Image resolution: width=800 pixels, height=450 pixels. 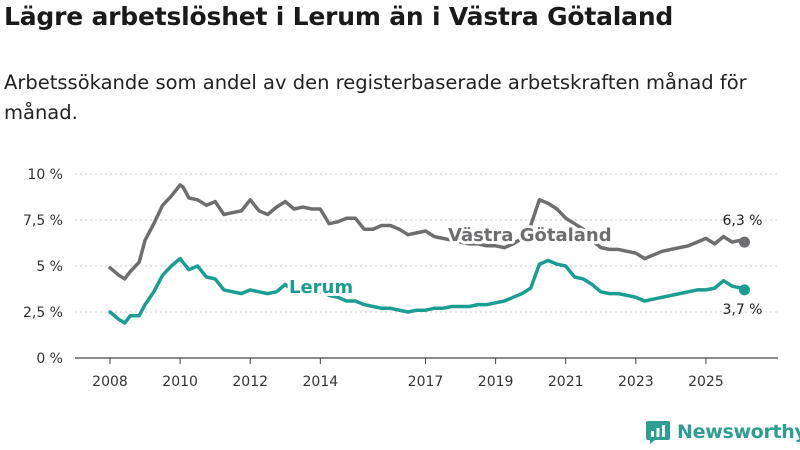 What do you see at coordinates (744, 242) in the screenshot?
I see `end-point-vastra-gotaland` at bounding box center [744, 242].